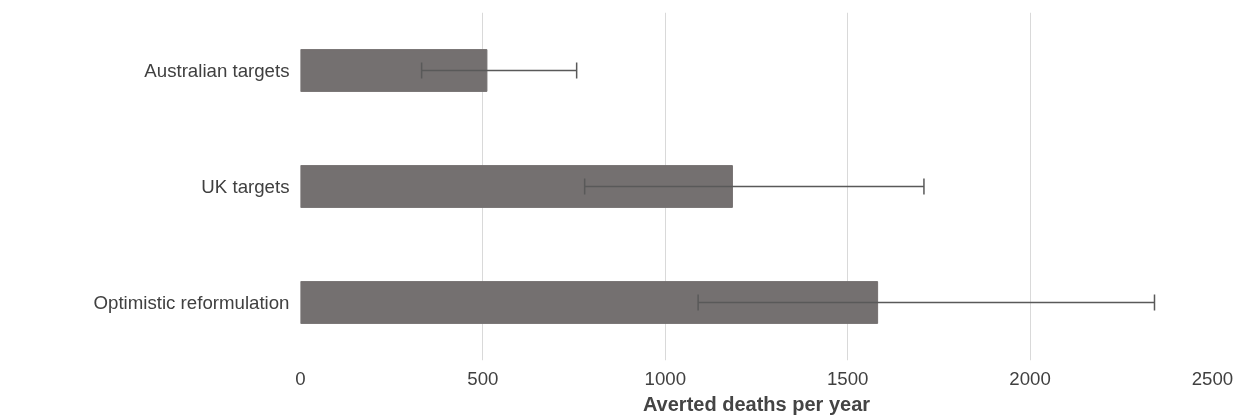 Image resolution: width=1247 pixels, height=417 pixels. I want to click on y-tick-label: Optimistic reformulation, so click(191, 302).